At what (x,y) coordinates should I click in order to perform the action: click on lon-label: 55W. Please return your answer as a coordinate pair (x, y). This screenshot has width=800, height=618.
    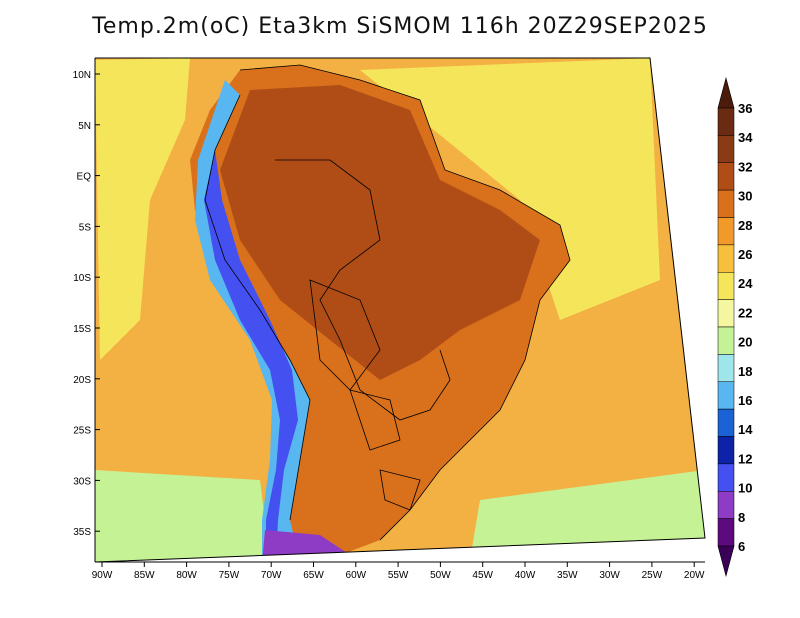
    Looking at the image, I should click on (398, 575).